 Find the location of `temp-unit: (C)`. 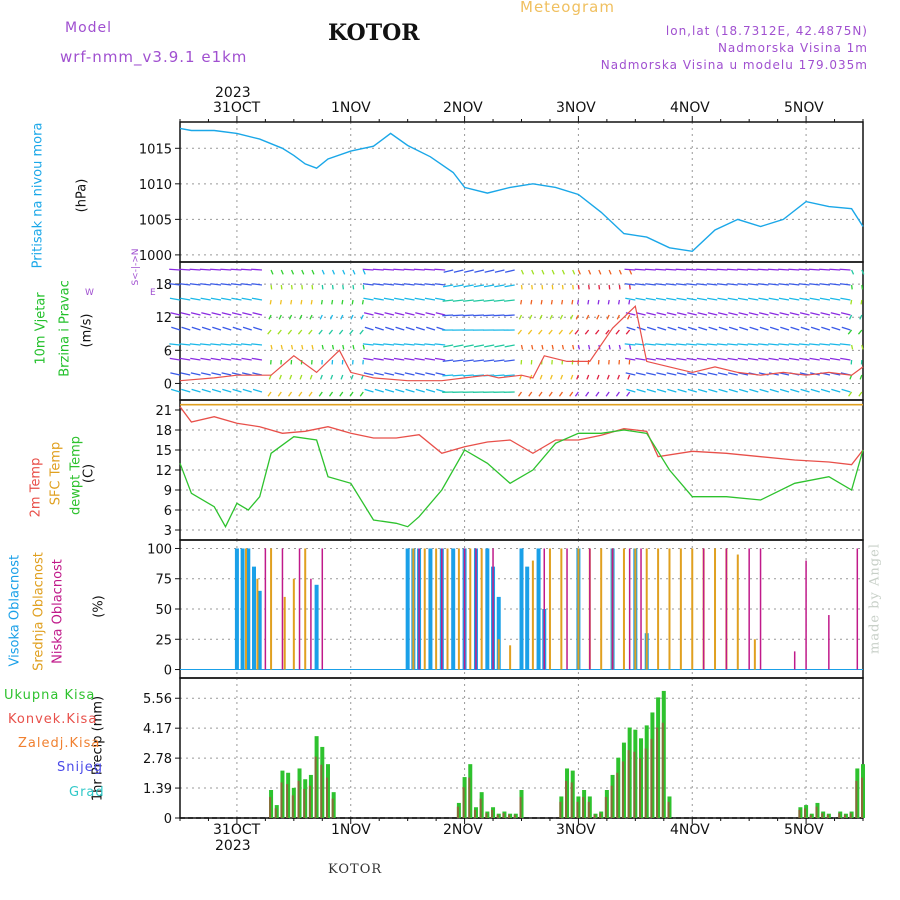

temp-unit: (C) is located at coordinates (89, 473).